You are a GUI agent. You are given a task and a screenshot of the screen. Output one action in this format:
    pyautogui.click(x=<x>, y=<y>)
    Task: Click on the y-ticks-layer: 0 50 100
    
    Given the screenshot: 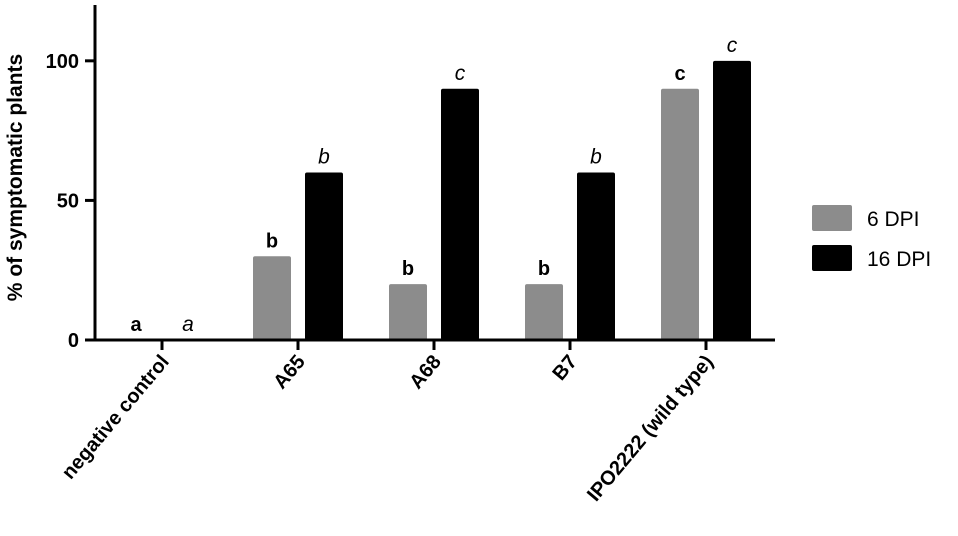 What is the action you would take?
    pyautogui.click(x=70, y=201)
    